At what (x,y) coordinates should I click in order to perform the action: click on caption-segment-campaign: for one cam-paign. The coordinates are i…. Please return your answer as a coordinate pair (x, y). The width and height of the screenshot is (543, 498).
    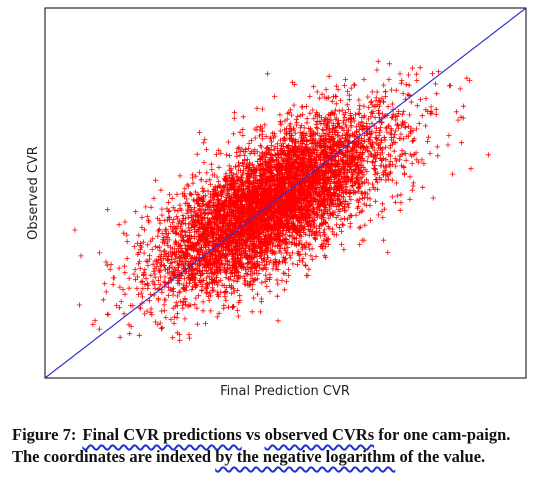
    Looking at the image, I should click on (261, 445).